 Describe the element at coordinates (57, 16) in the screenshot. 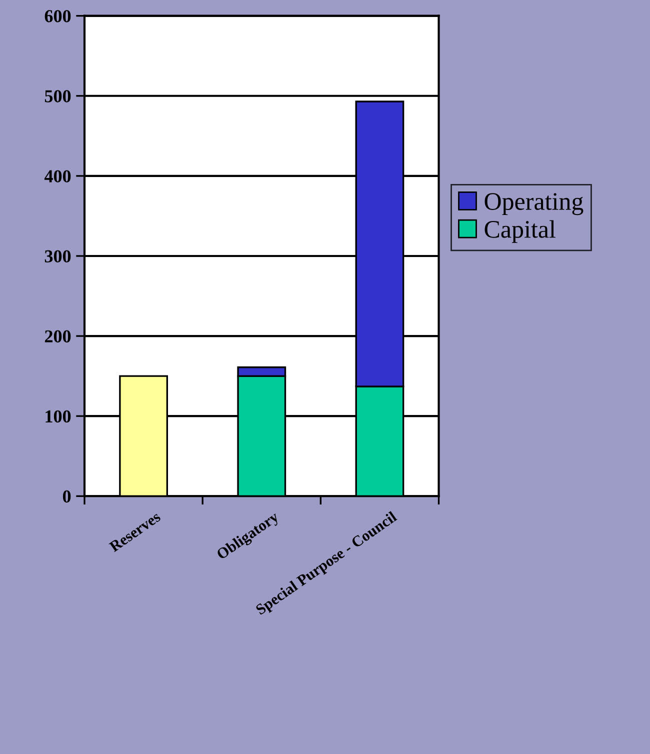

I see `y-tick-label: 600` at that location.